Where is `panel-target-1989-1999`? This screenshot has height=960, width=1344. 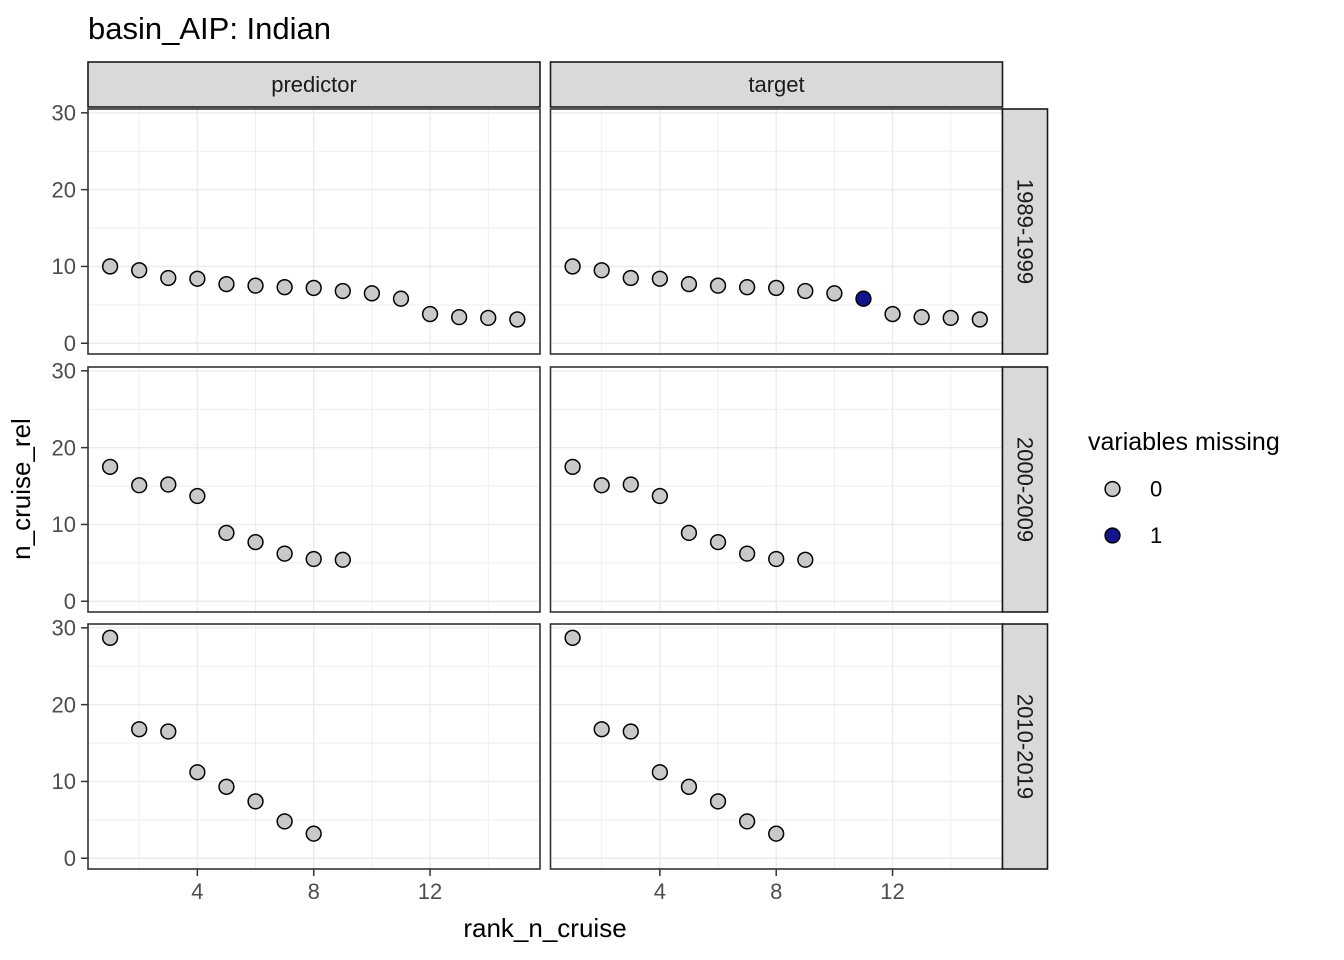 panel-target-1989-1999 is located at coordinates (776, 231).